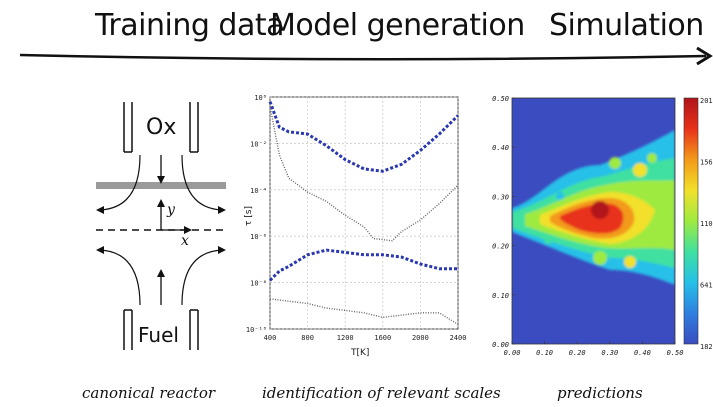  I want to click on y-axis-label: y, so click(171, 210).